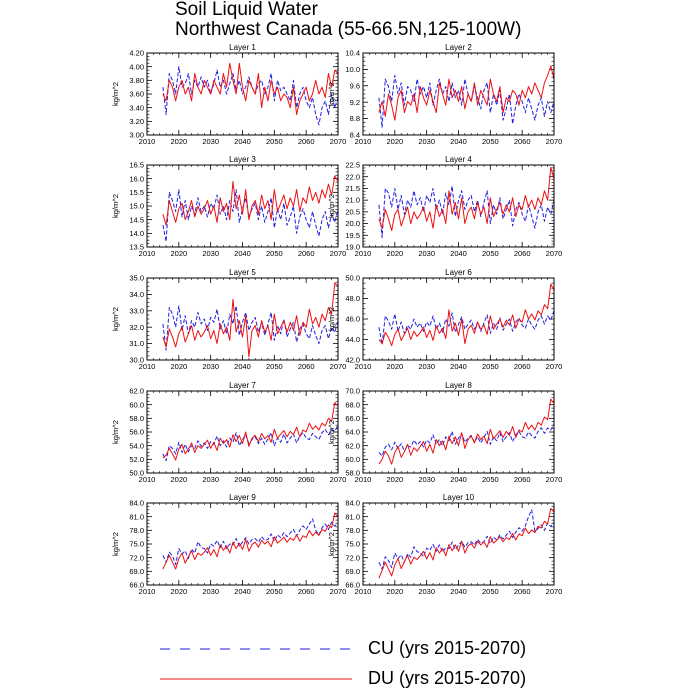 The image size is (700, 700). I want to click on y-tick-label: 81.0, so click(136, 516).